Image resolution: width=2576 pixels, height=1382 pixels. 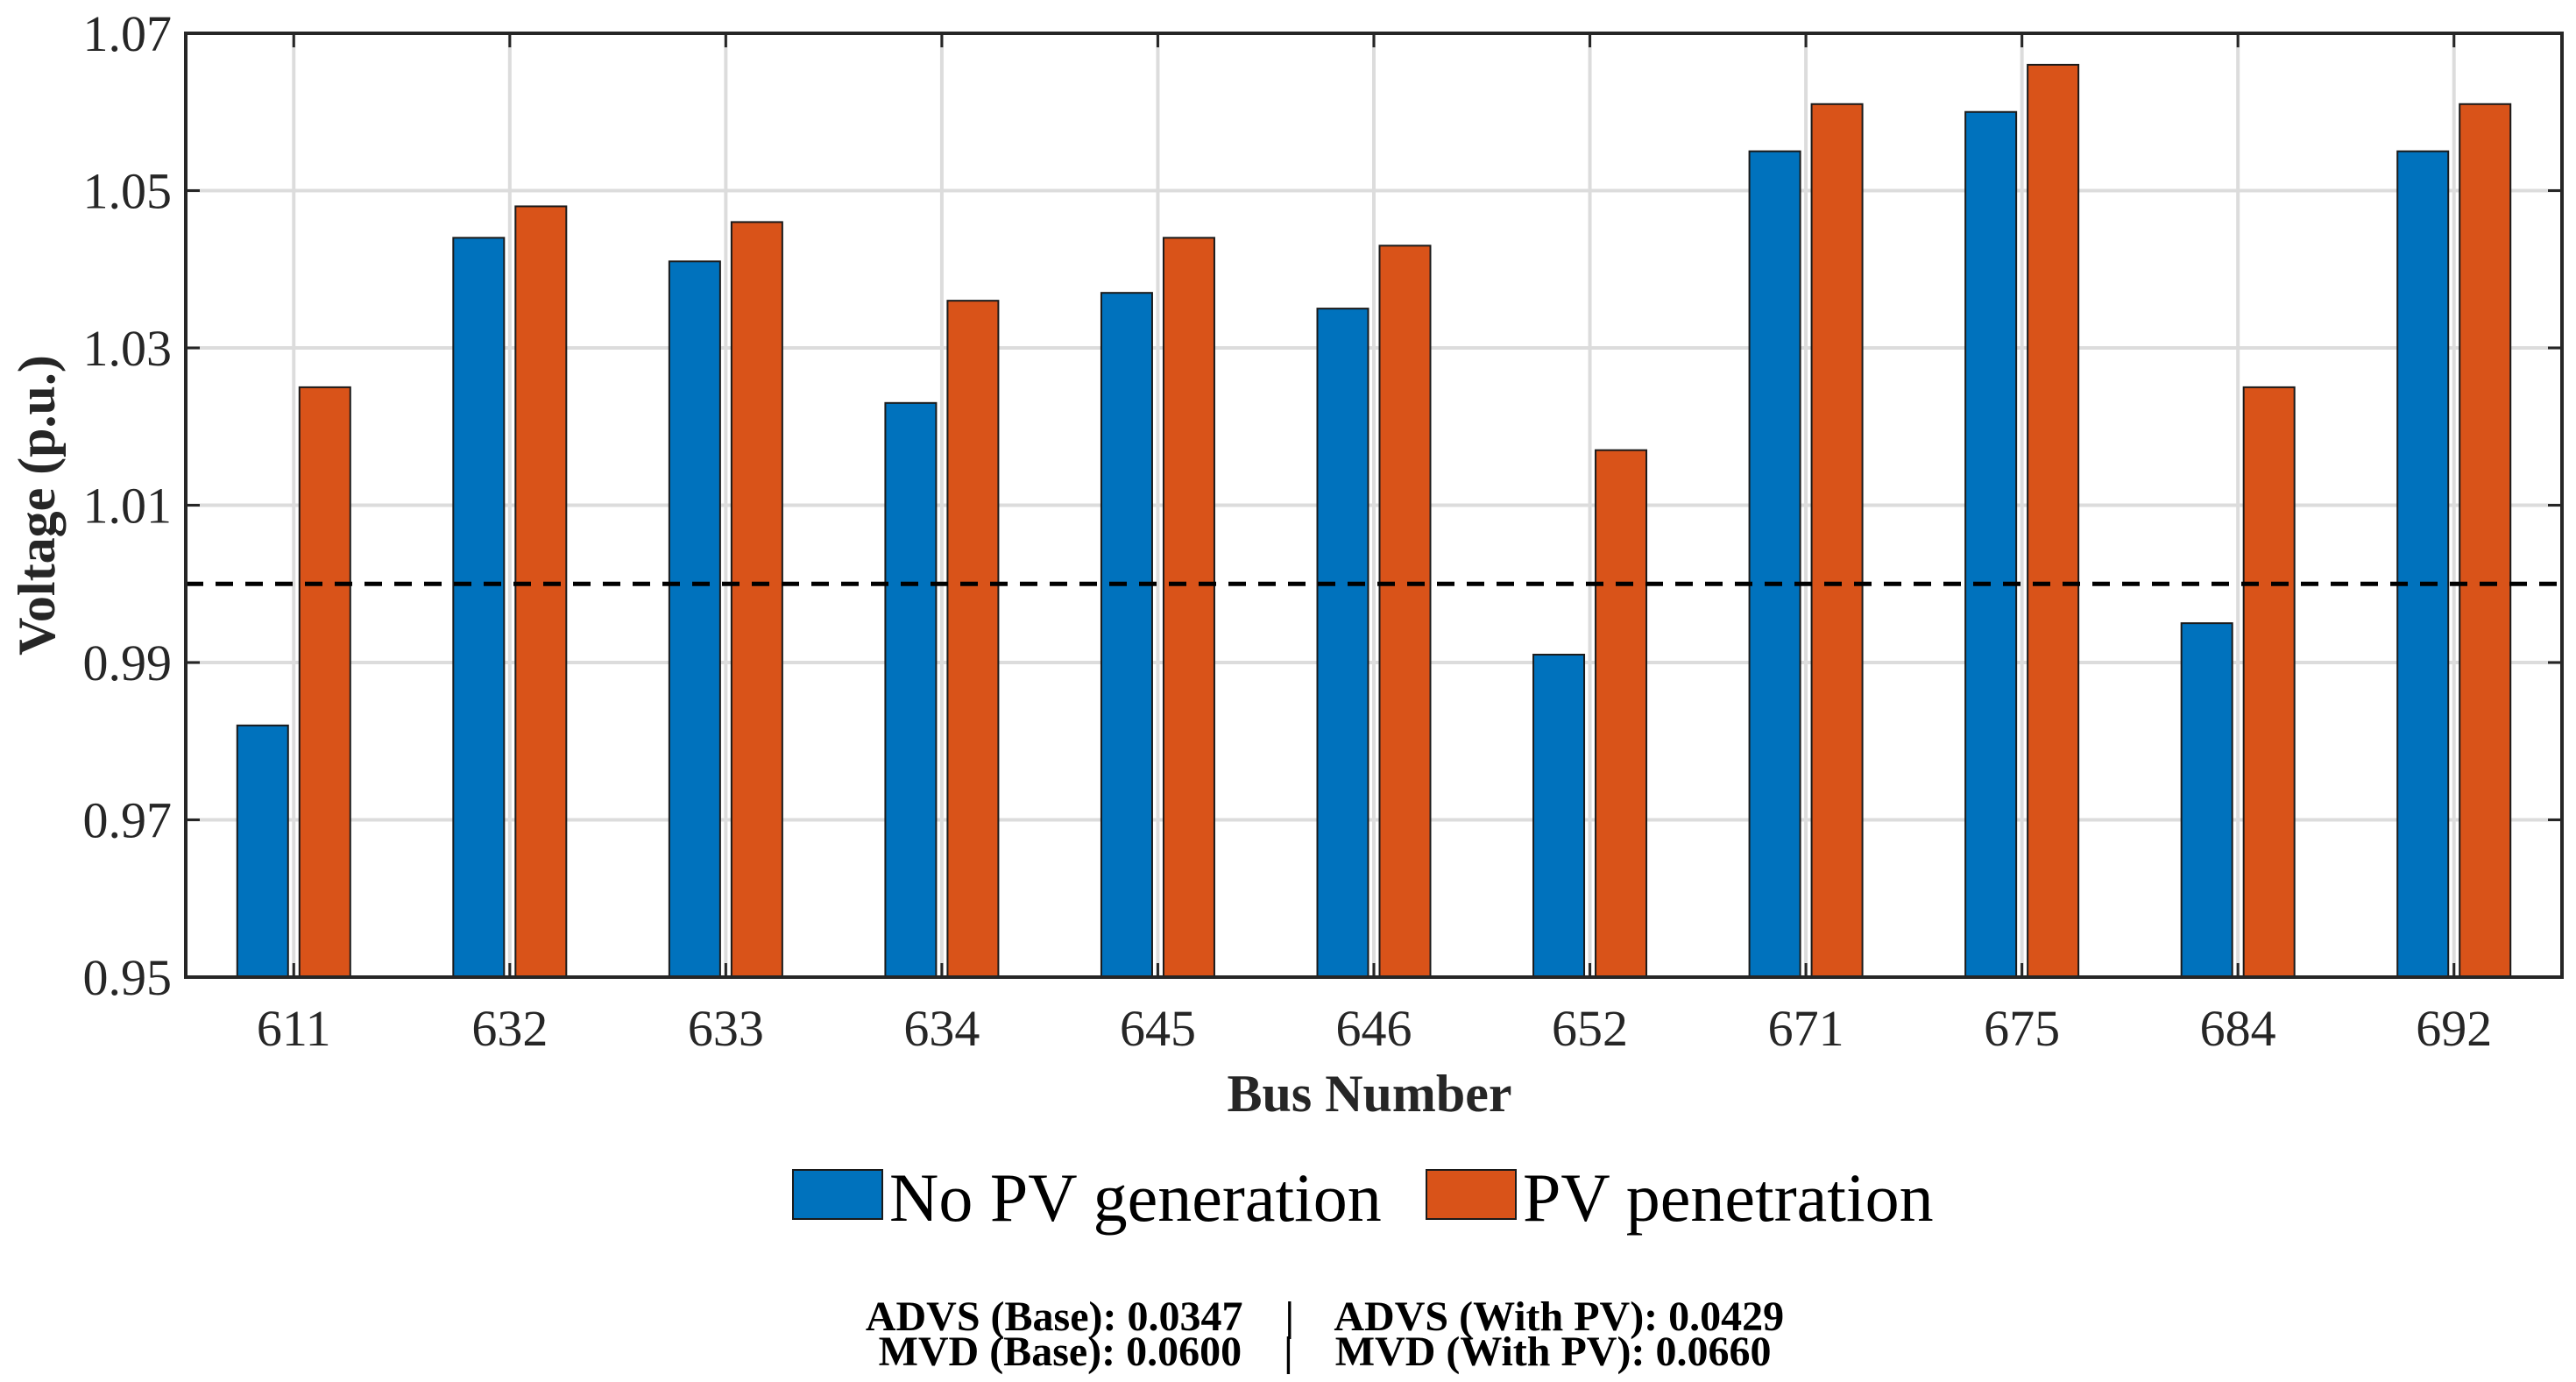 What do you see at coordinates (1369, 1094) in the screenshot?
I see `x-axis-title: Bus Number` at bounding box center [1369, 1094].